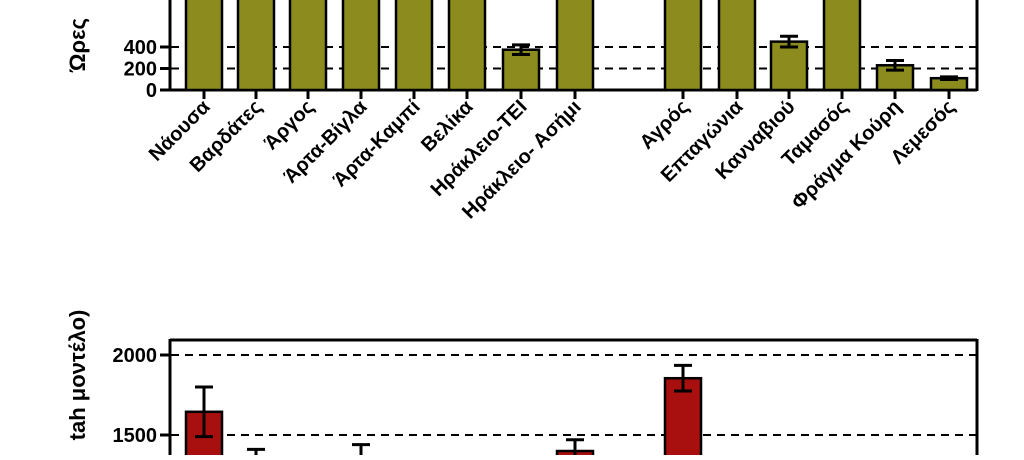  Describe the element at coordinates (135, 436) in the screenshot. I see `bottom-y-tick-label: 1500` at that location.